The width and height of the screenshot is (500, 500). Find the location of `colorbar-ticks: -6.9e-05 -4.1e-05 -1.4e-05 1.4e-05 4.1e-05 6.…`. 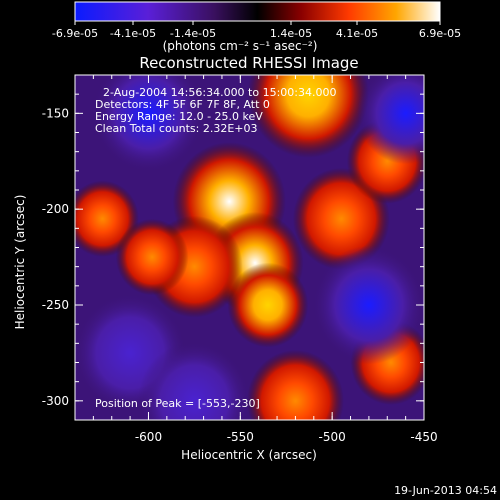

colorbar-ticks: -6.9e-05 -4.1e-05 -1.4e-05 1.4e-05 4.1e-05 6.… is located at coordinates (256, 30).